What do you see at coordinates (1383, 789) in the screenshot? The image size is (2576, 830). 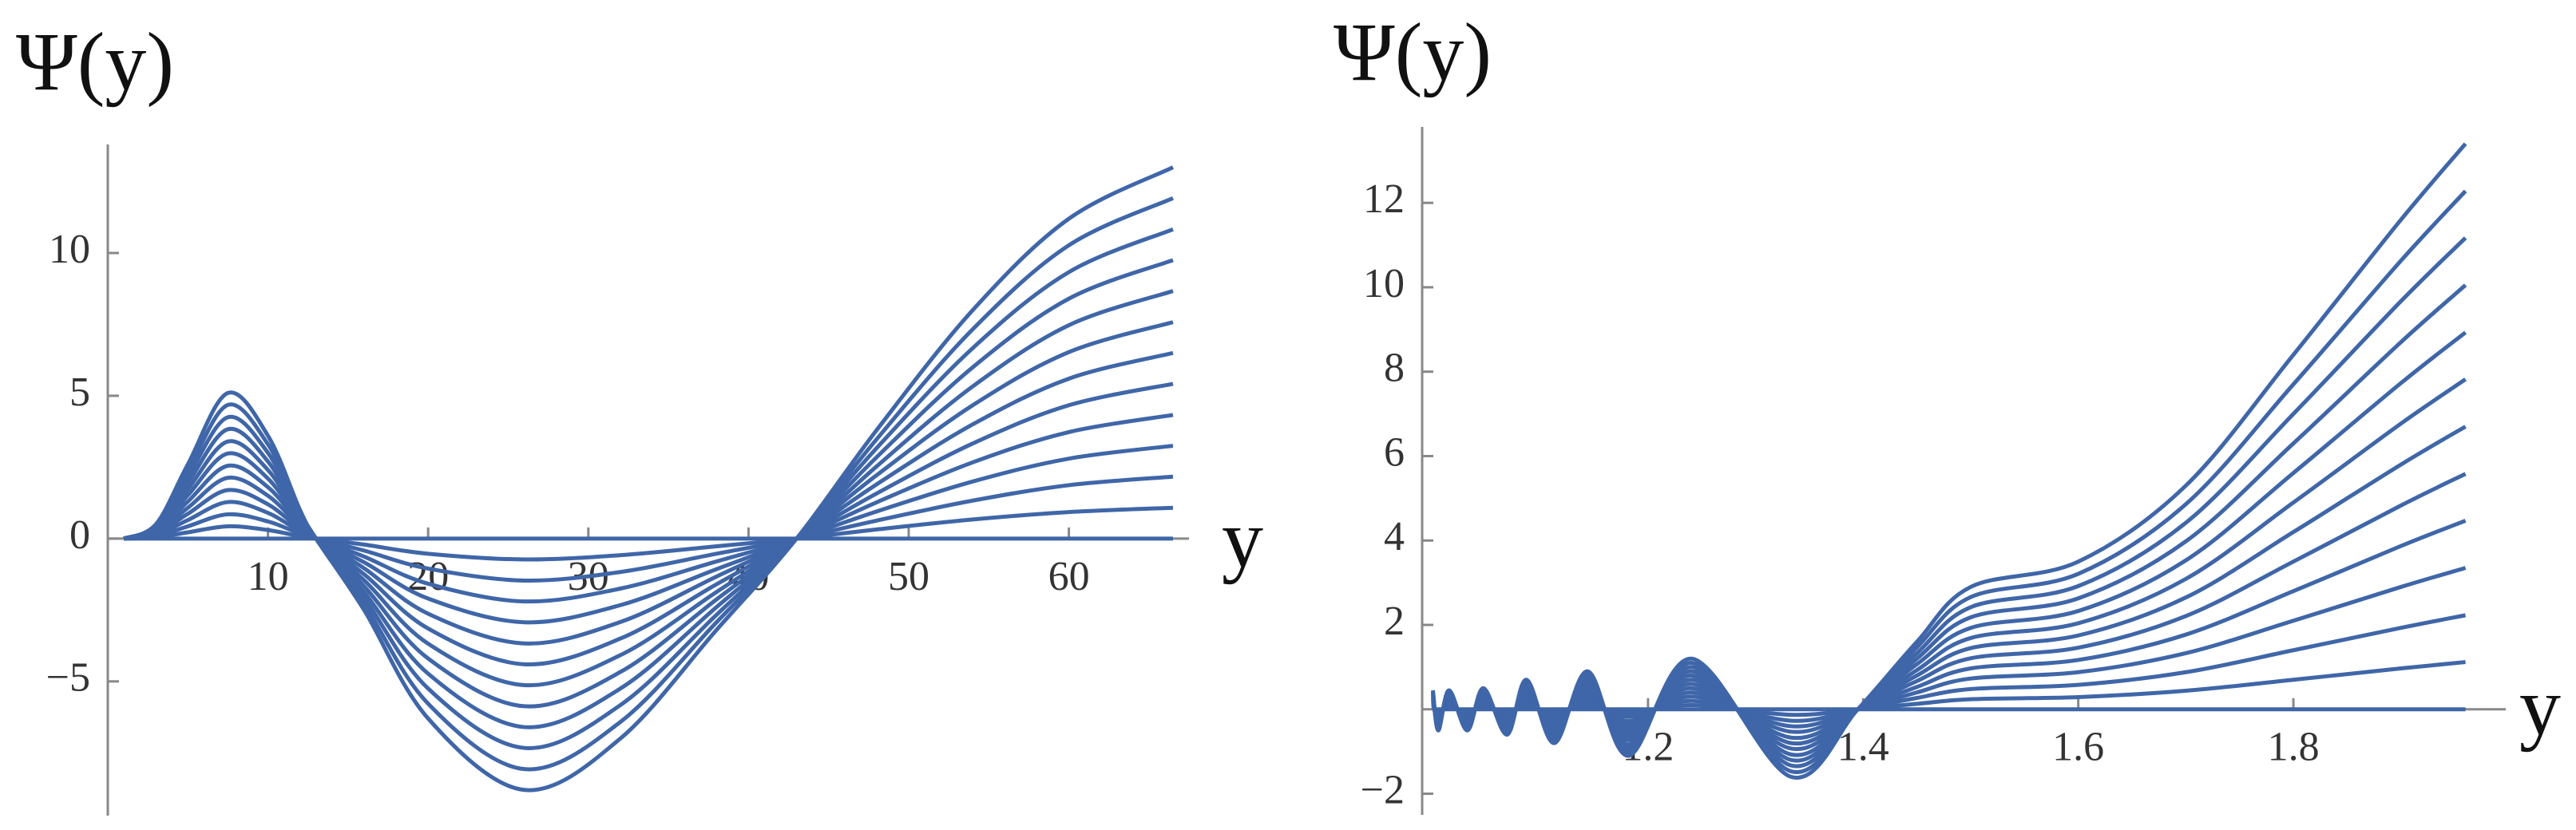 I see `y-tick-label: −2` at bounding box center [1383, 789].